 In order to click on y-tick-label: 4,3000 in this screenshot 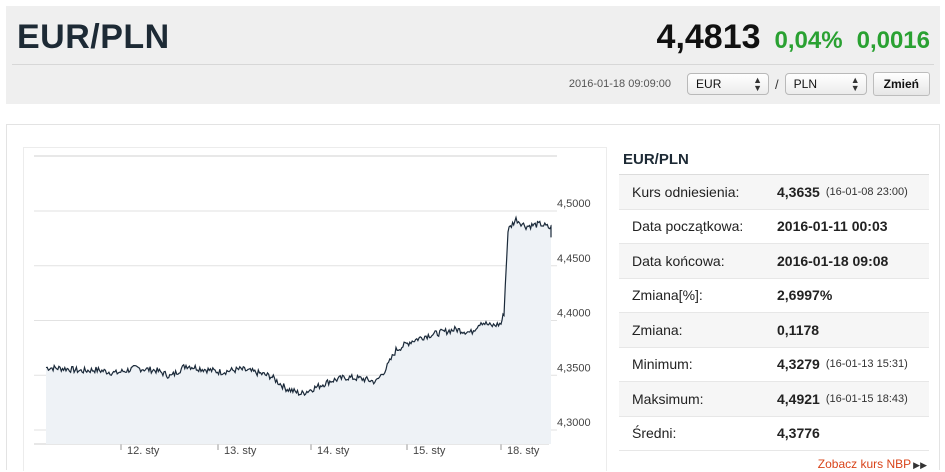, I will do `click(574, 423)`.